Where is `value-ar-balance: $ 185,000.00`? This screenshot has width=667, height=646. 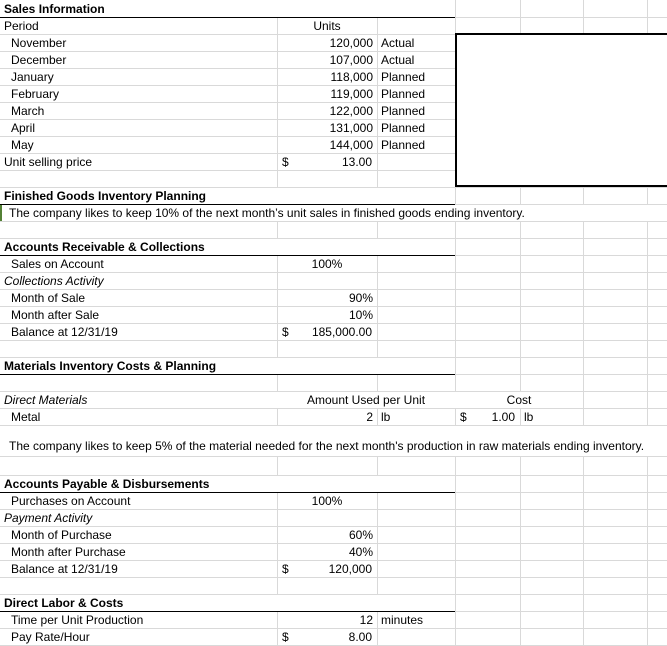 value-ar-balance: $ 185,000.00 is located at coordinates (327, 332).